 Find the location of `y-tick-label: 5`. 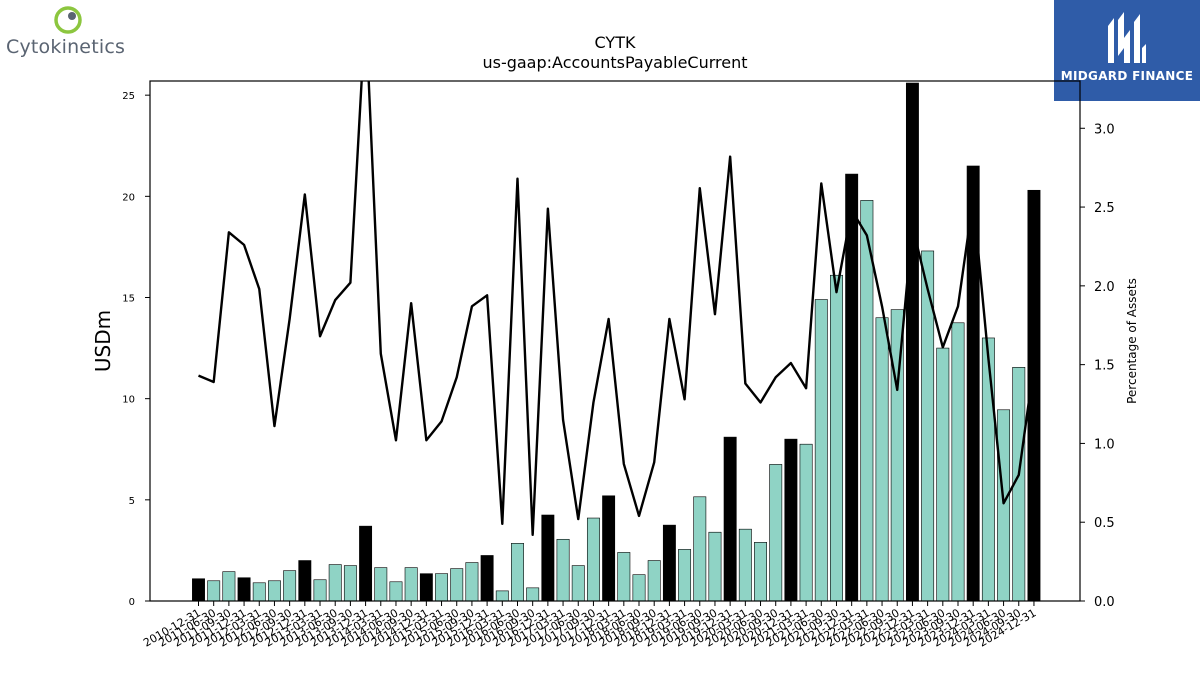

y-tick-label: 5 is located at coordinates (132, 501).